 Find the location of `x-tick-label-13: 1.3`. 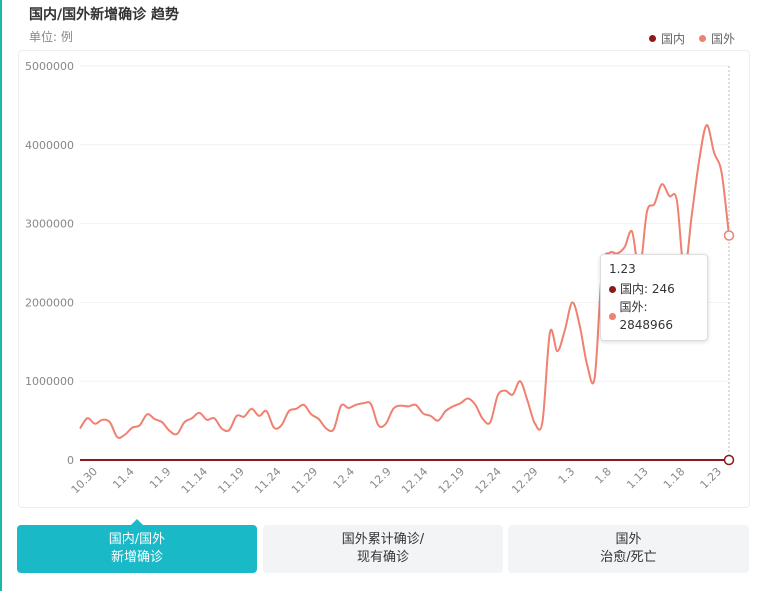

x-tick-label-13: 1.3 is located at coordinates (567, 476).